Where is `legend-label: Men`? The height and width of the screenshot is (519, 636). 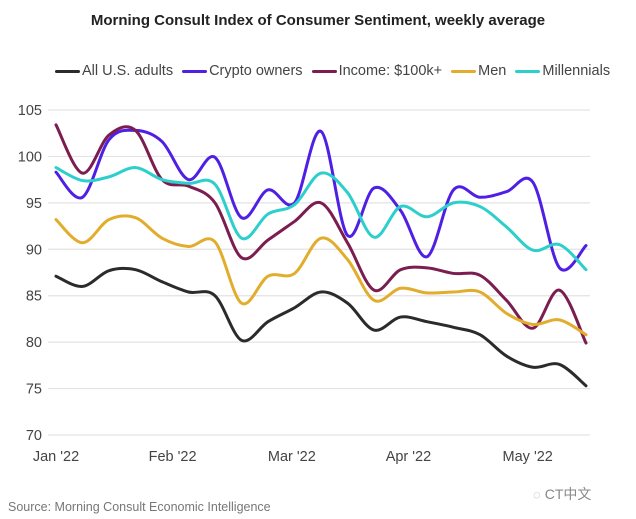 legend-label: Men is located at coordinates (492, 71).